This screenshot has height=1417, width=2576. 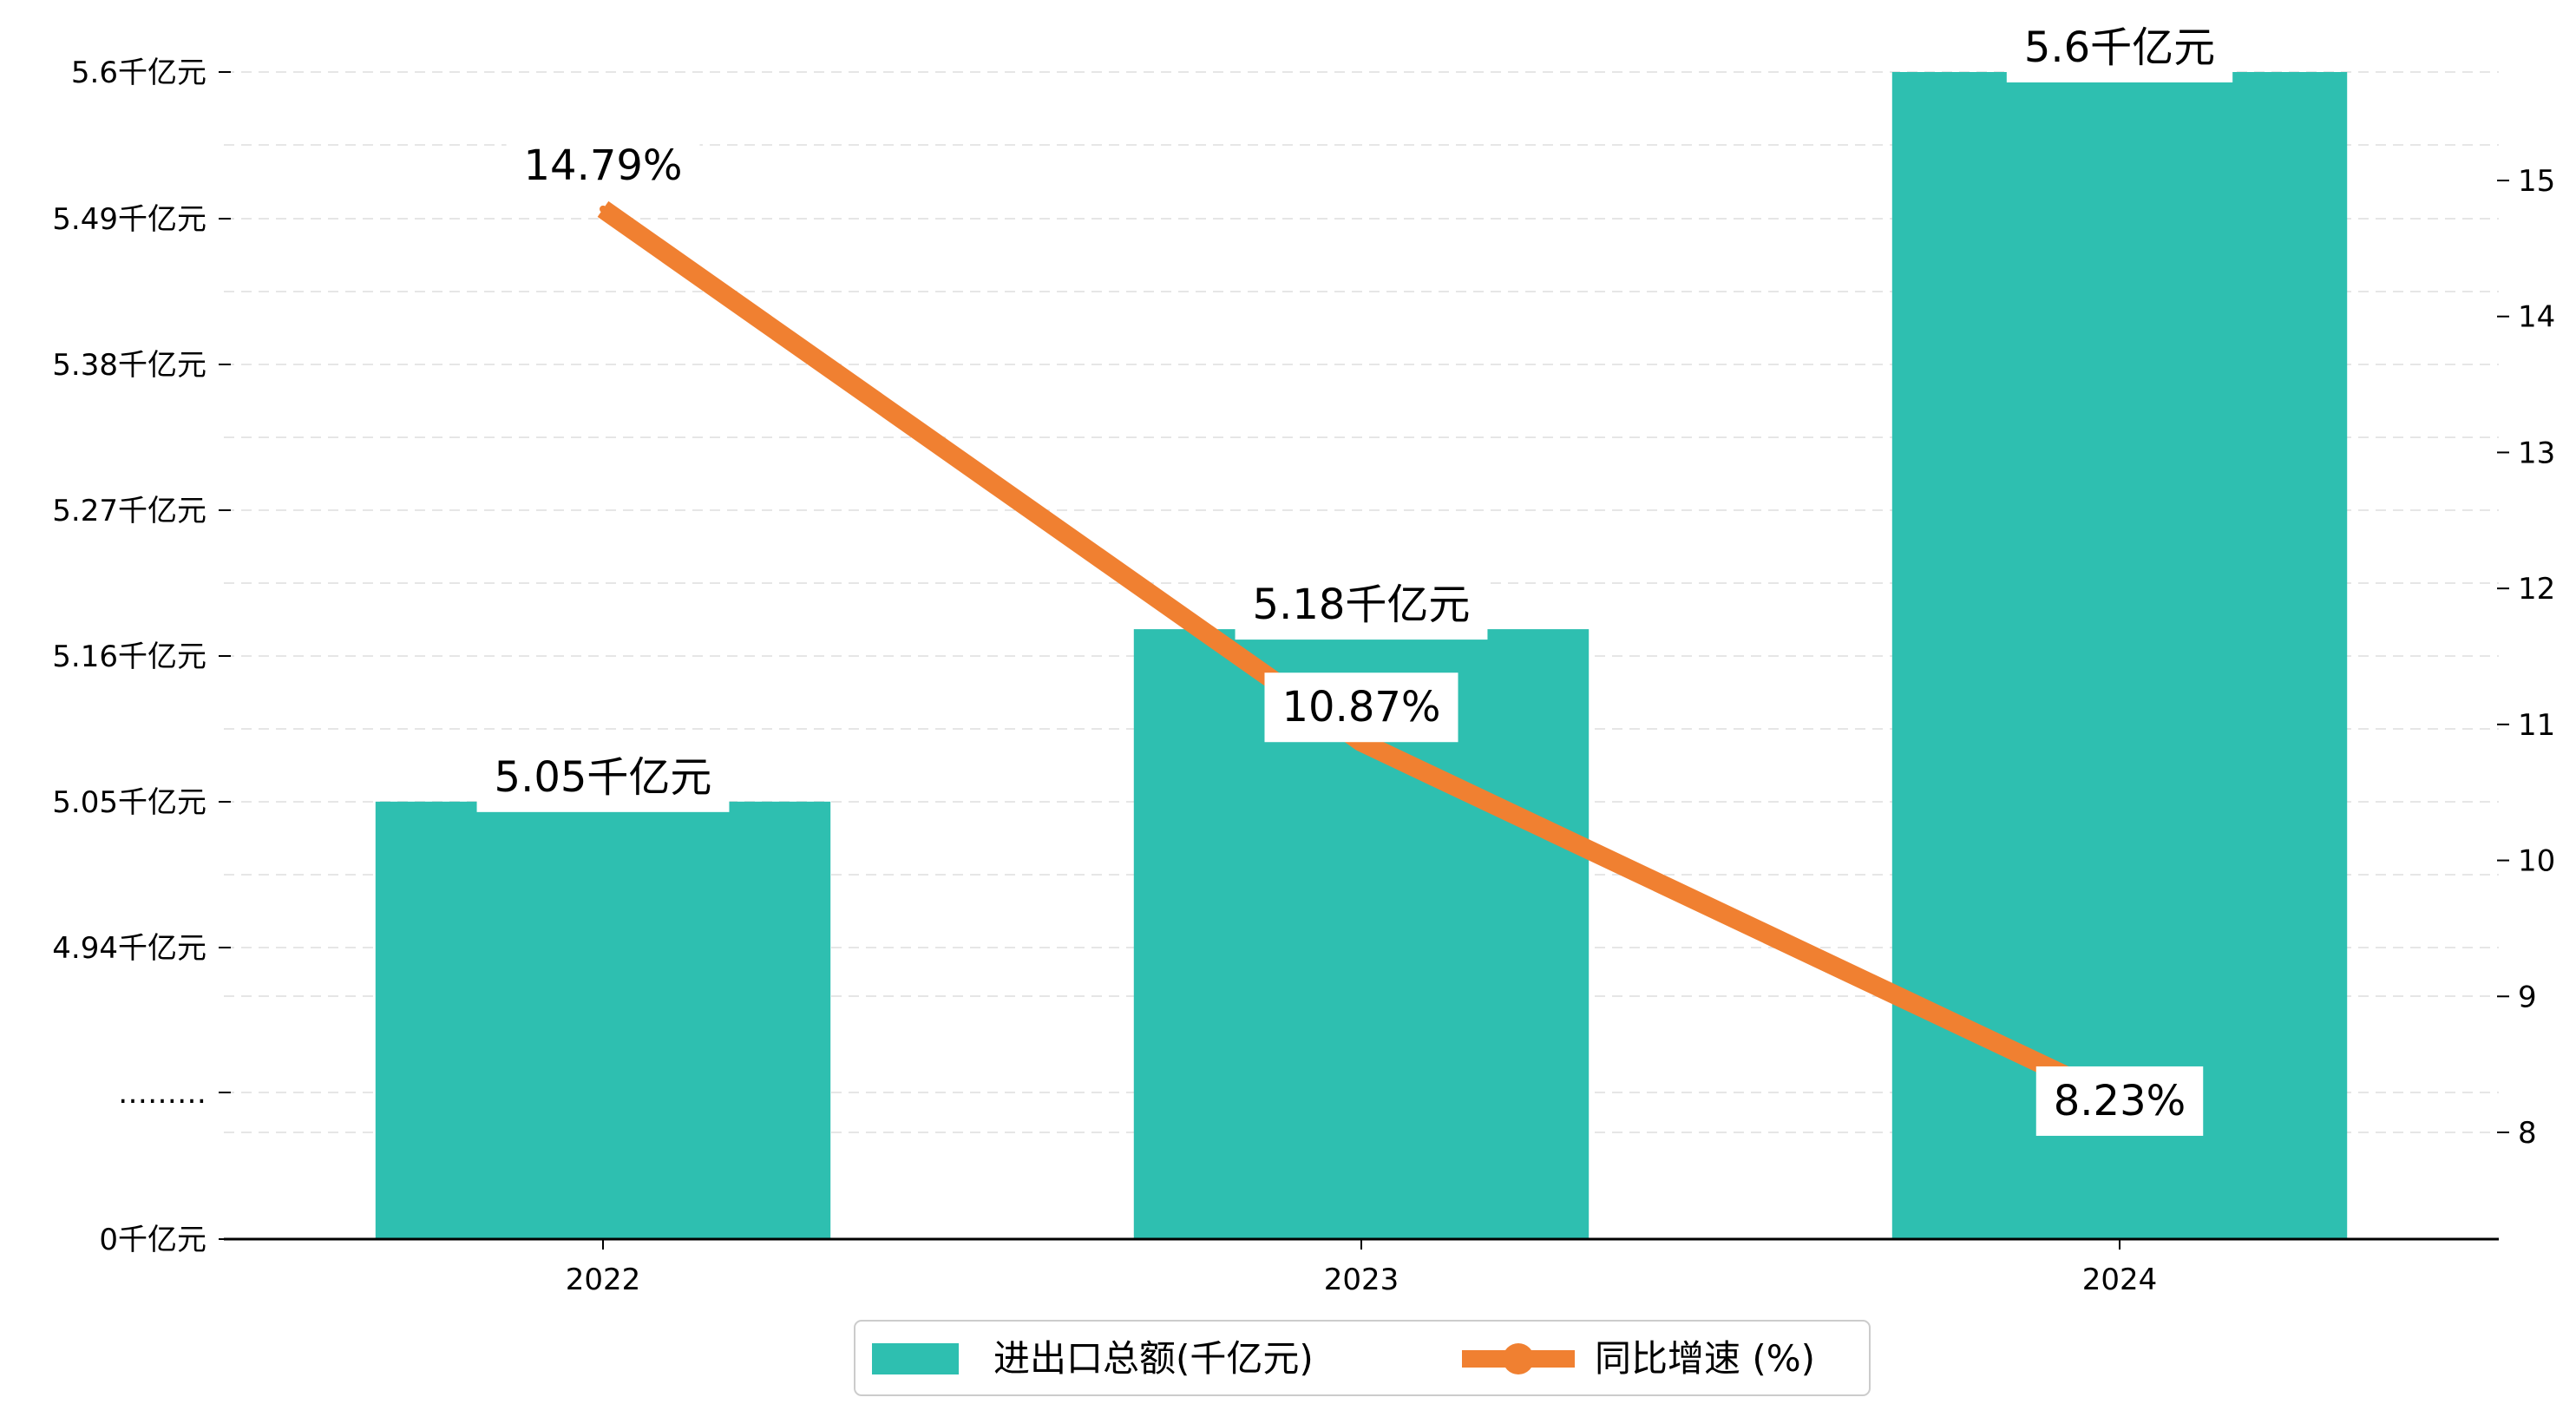 I want to click on growth-value-label: 10.87%, so click(x=1361, y=708).